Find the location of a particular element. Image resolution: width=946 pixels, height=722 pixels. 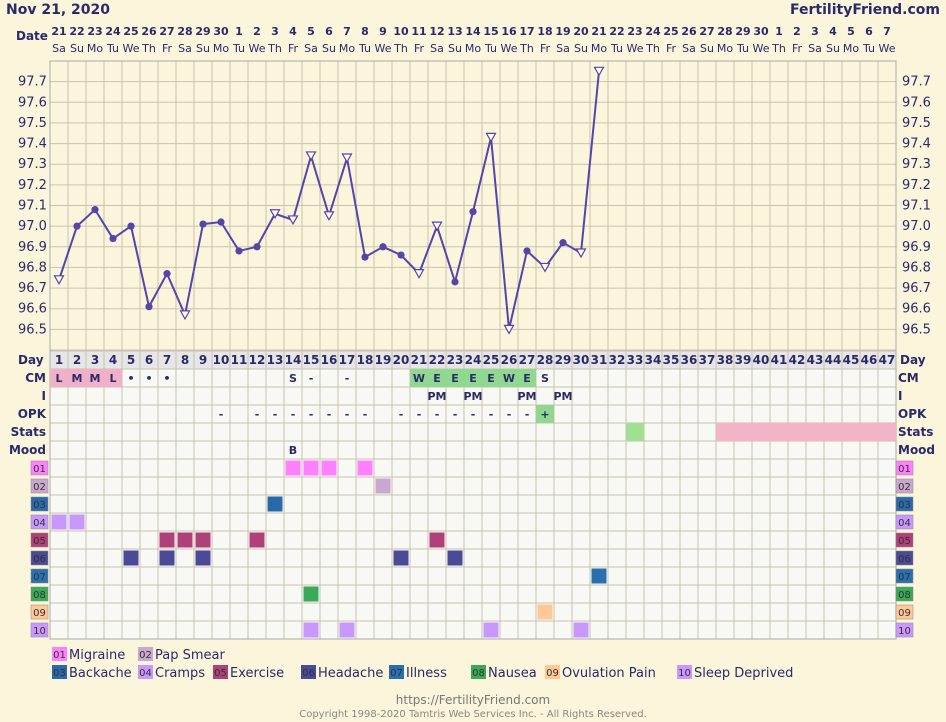

cm-value: S is located at coordinates (545, 378).